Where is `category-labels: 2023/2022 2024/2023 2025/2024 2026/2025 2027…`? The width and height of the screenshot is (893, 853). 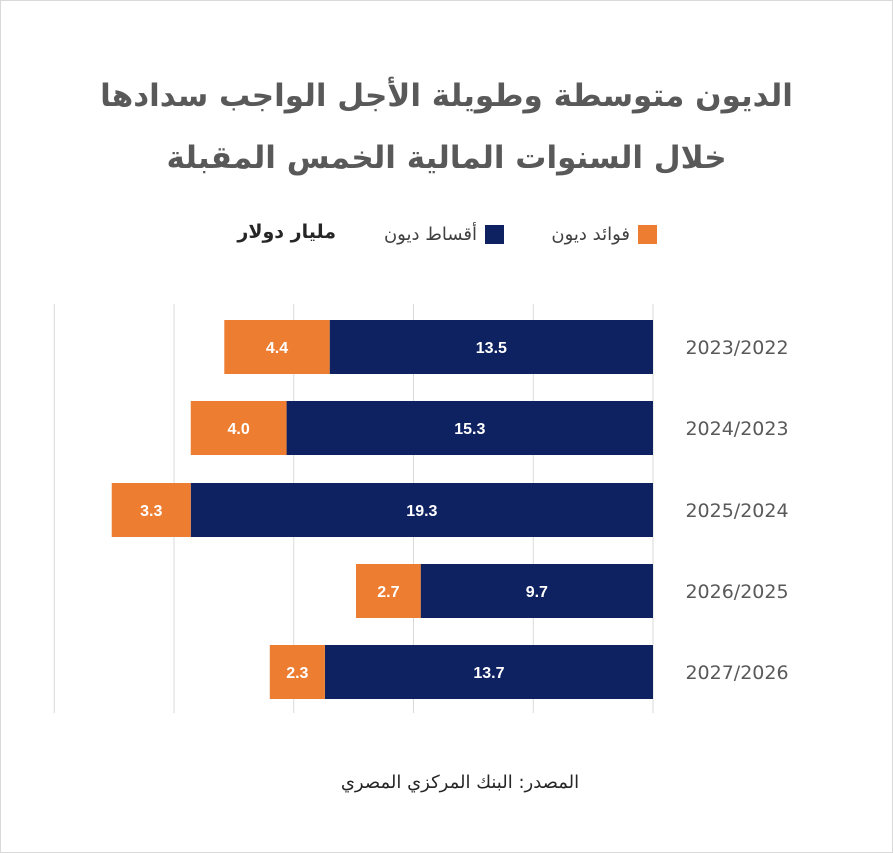 category-labels: 2023/2022 2024/2023 2025/2024 2026/2025 2027… is located at coordinates (736, 510).